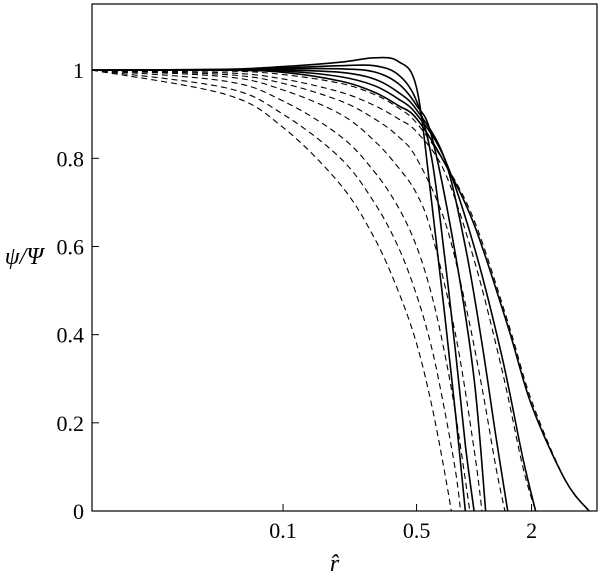  I want to click on y-axis-label: ψ/Ψ, so click(25, 257).